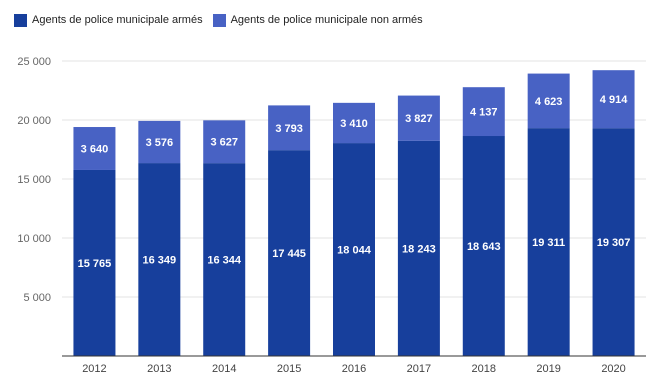 The width and height of the screenshot is (652, 377). I want to click on x-tick-label: 2012, so click(94, 369).